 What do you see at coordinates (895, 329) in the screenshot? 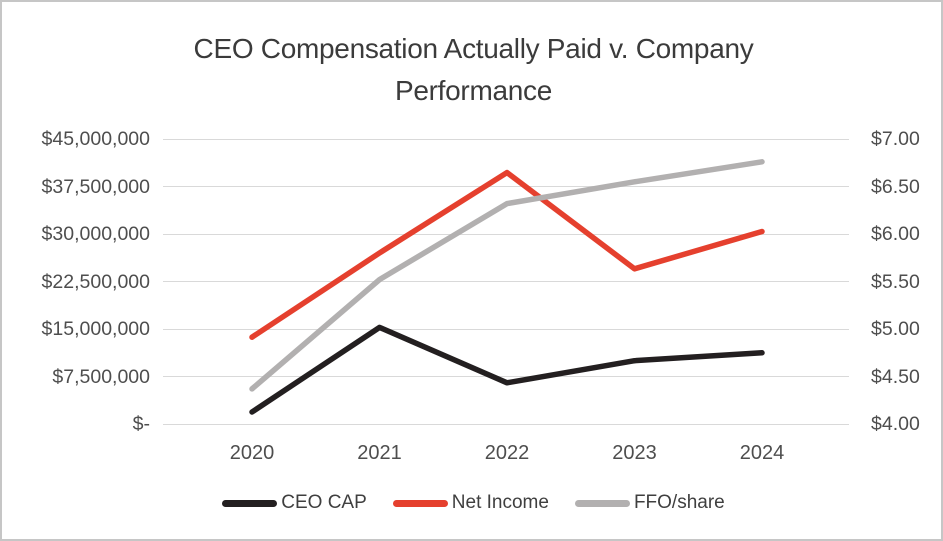
I see `right-axis-tick-label: $5.00` at bounding box center [895, 329].